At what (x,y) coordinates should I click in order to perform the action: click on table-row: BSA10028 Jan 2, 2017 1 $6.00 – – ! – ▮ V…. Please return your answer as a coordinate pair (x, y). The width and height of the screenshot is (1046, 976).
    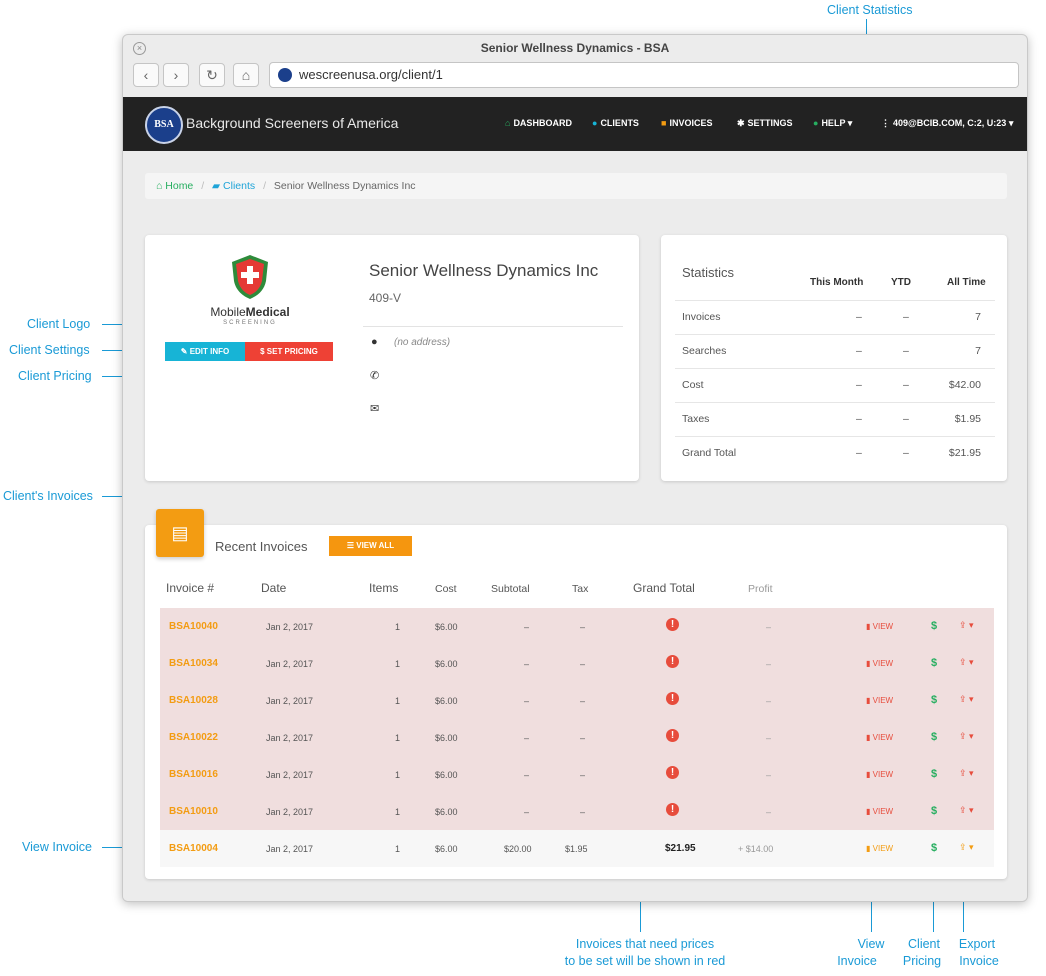
    Looking at the image, I should click on (577, 701).